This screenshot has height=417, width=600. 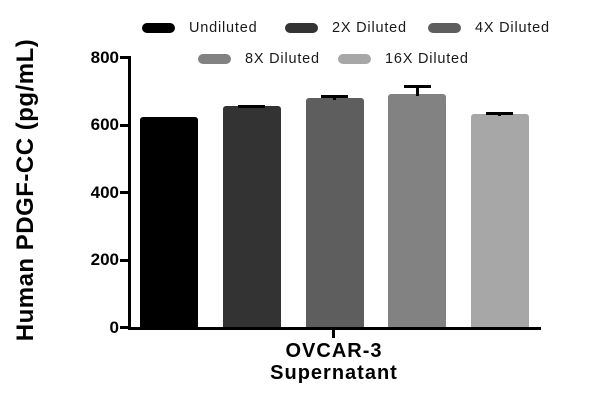 What do you see at coordinates (252, 106) in the screenshot?
I see `error-bar-cap-2x-diluted` at bounding box center [252, 106].